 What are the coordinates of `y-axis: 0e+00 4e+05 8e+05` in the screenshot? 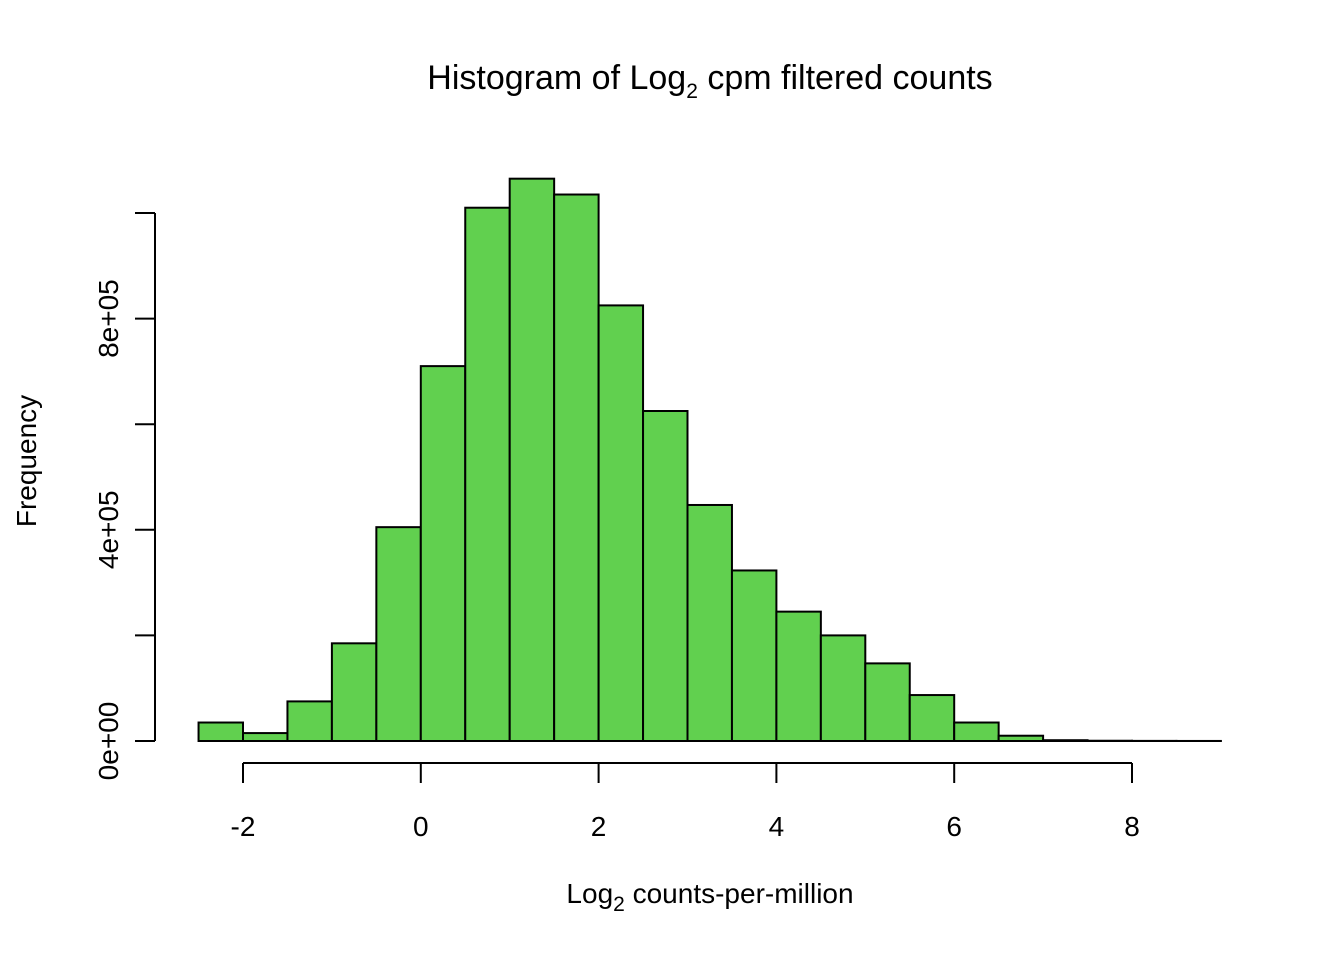 It's located at (124, 496).